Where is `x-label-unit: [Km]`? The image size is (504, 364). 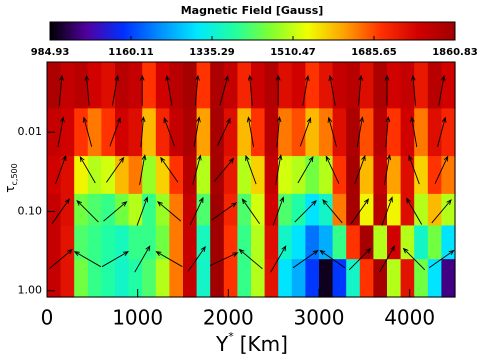
x-label-unit: [Km] is located at coordinates (264, 344).